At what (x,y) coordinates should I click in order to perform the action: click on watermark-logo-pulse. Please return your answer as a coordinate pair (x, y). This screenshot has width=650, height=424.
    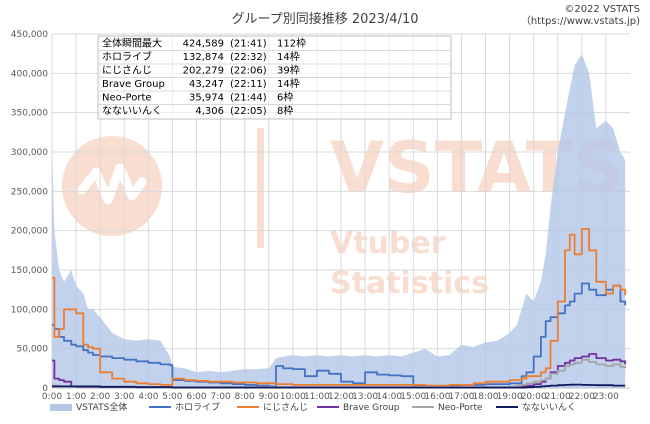
    Looking at the image, I should click on (112, 184).